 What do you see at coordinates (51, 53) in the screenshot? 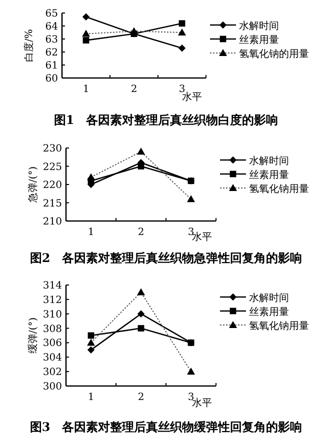
I see `y-tick-label: 62` at bounding box center [51, 53].